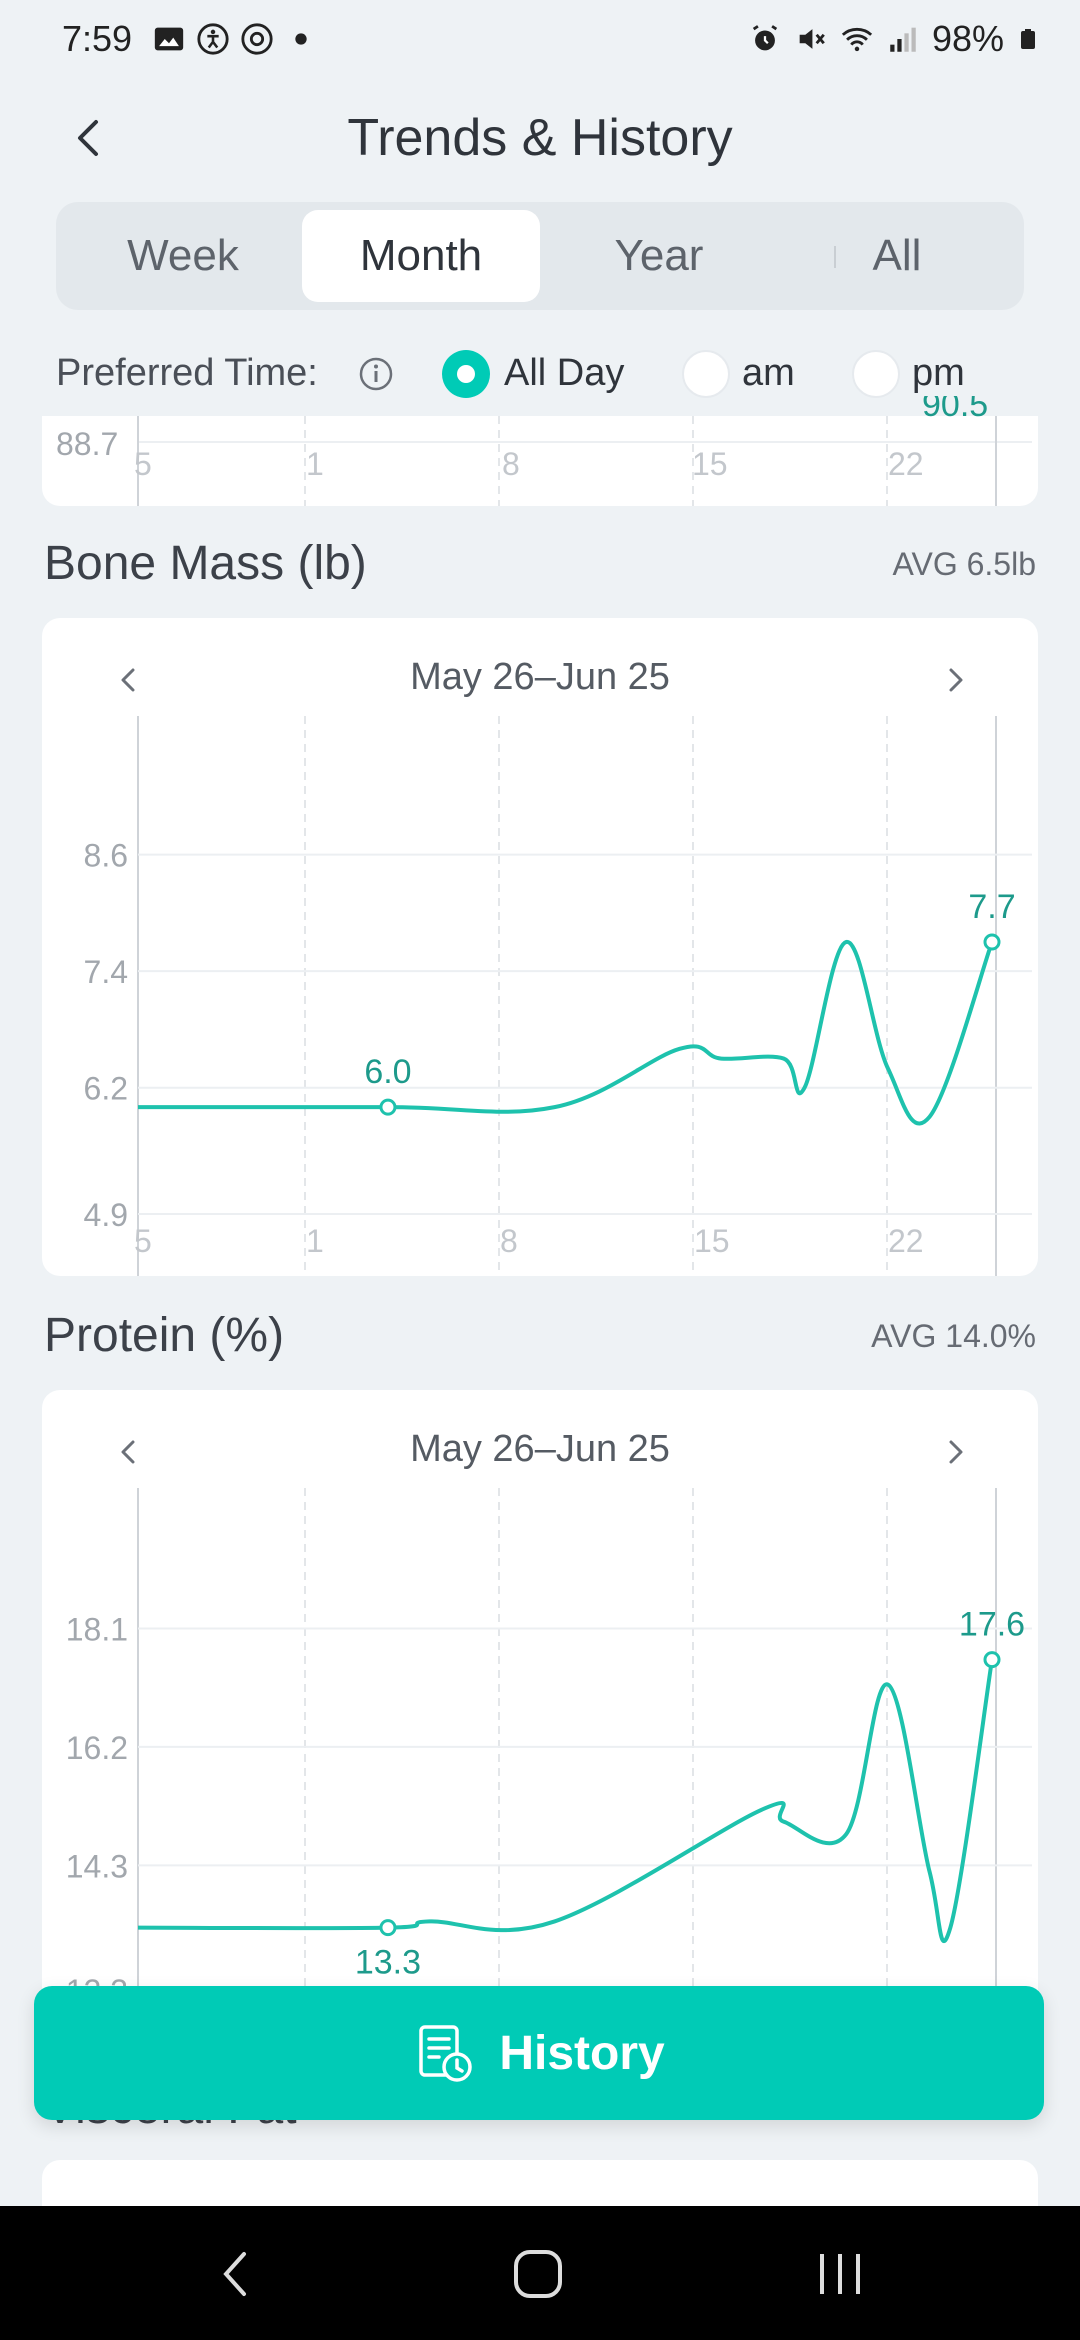 The height and width of the screenshot is (2340, 1080). Describe the element at coordinates (812, 39) in the screenshot. I see `mute-icon` at that location.